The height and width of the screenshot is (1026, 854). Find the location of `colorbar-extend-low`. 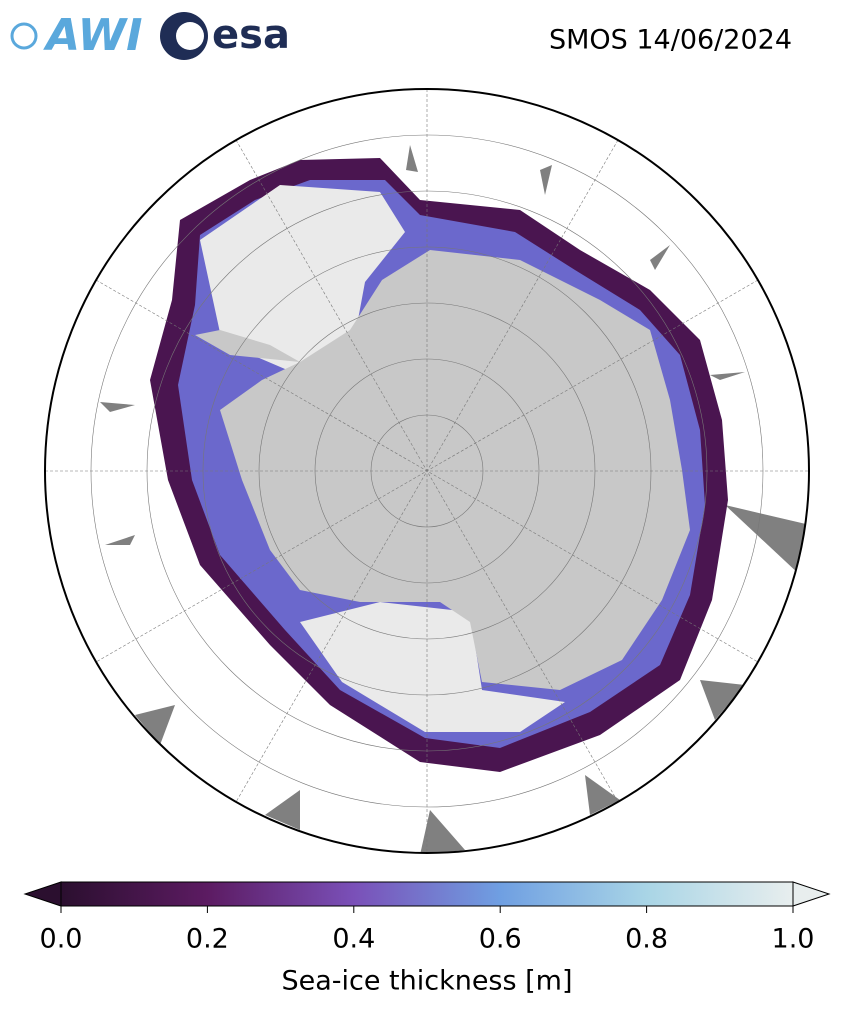

colorbar-extend-low is located at coordinates (42, 894).